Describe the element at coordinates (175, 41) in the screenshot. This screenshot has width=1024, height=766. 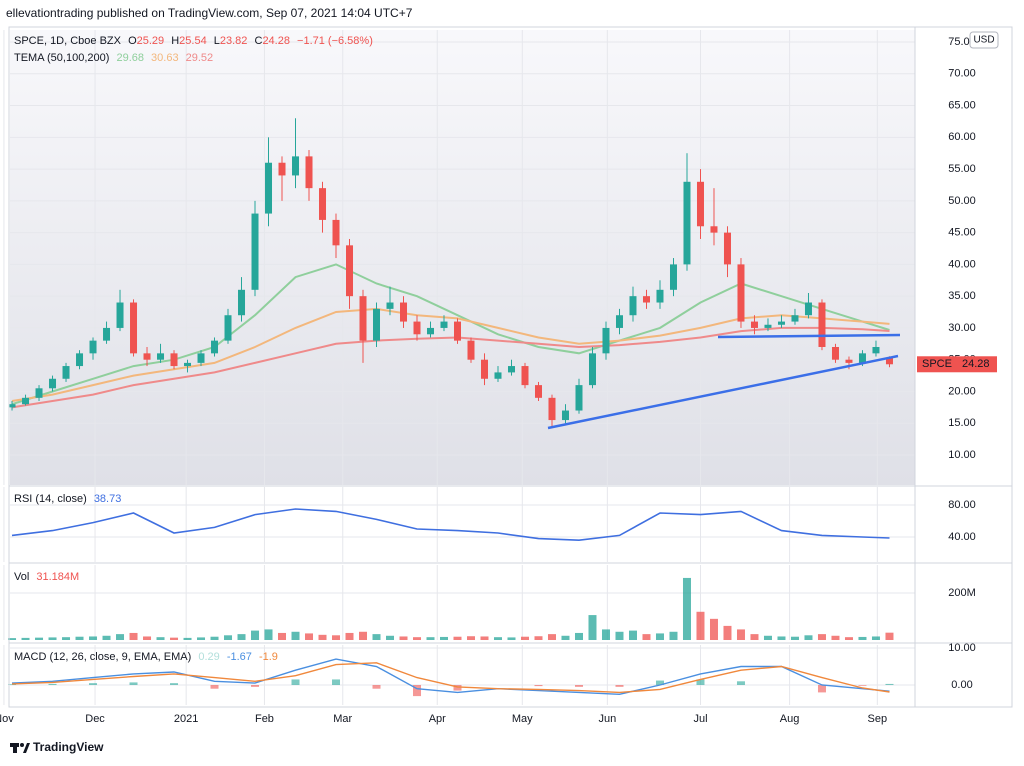
I see `ohlc-prefix: H` at that location.